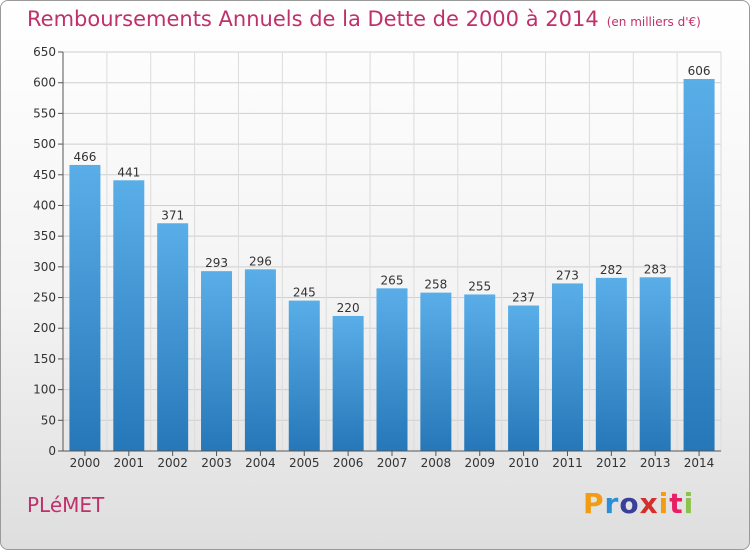 This screenshot has width=750, height=550. What do you see at coordinates (567, 463) in the screenshot?
I see `x-tick-label: 2011` at bounding box center [567, 463].